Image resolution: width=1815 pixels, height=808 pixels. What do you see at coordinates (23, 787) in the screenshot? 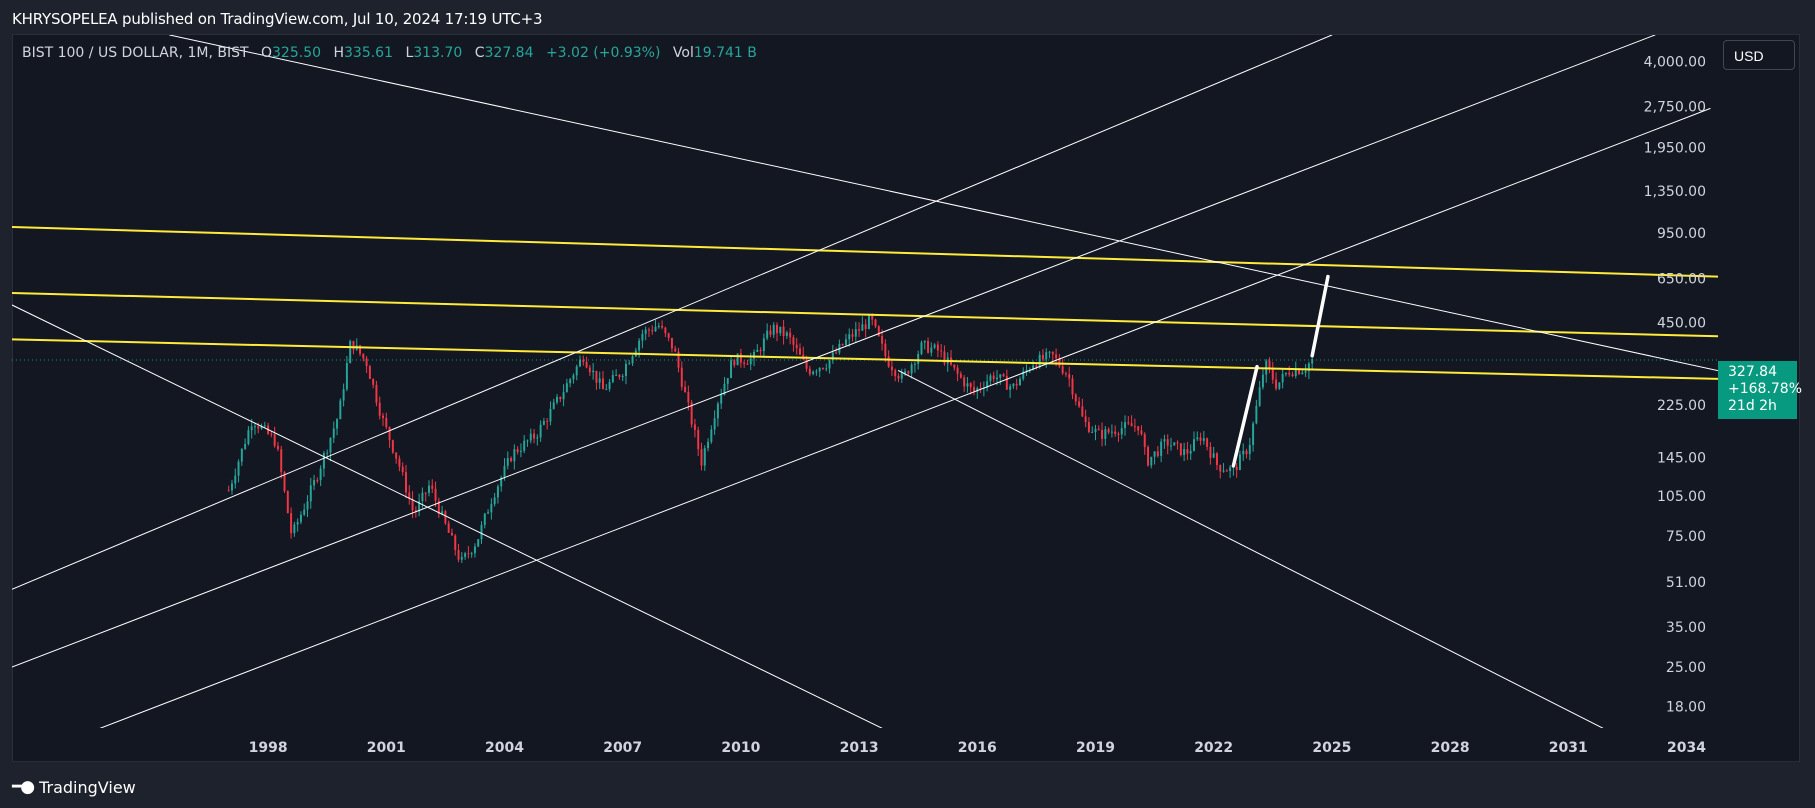
I see `tradingview-logo-icon: ━●` at bounding box center [23, 787].